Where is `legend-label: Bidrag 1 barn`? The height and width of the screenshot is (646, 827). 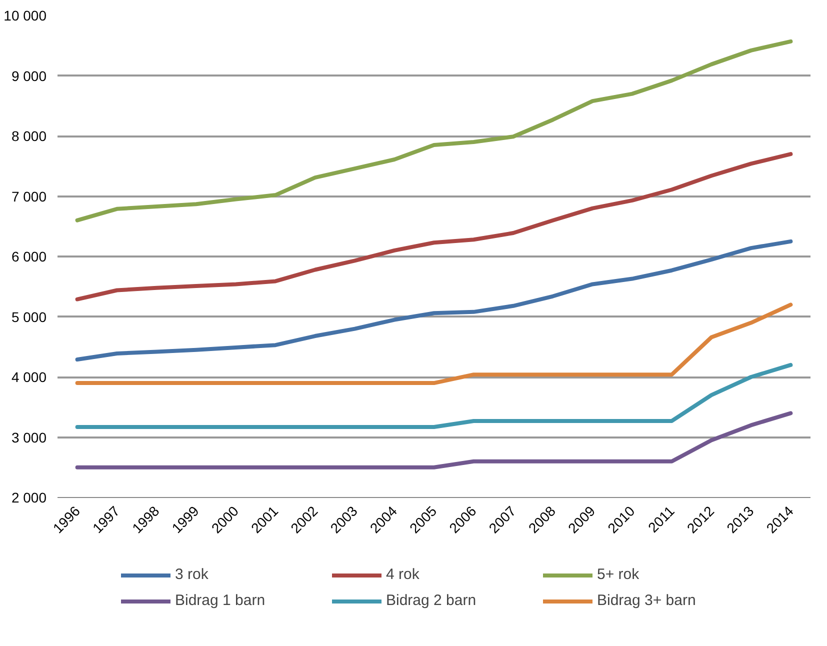 legend-label: Bidrag 1 barn is located at coordinates (220, 600).